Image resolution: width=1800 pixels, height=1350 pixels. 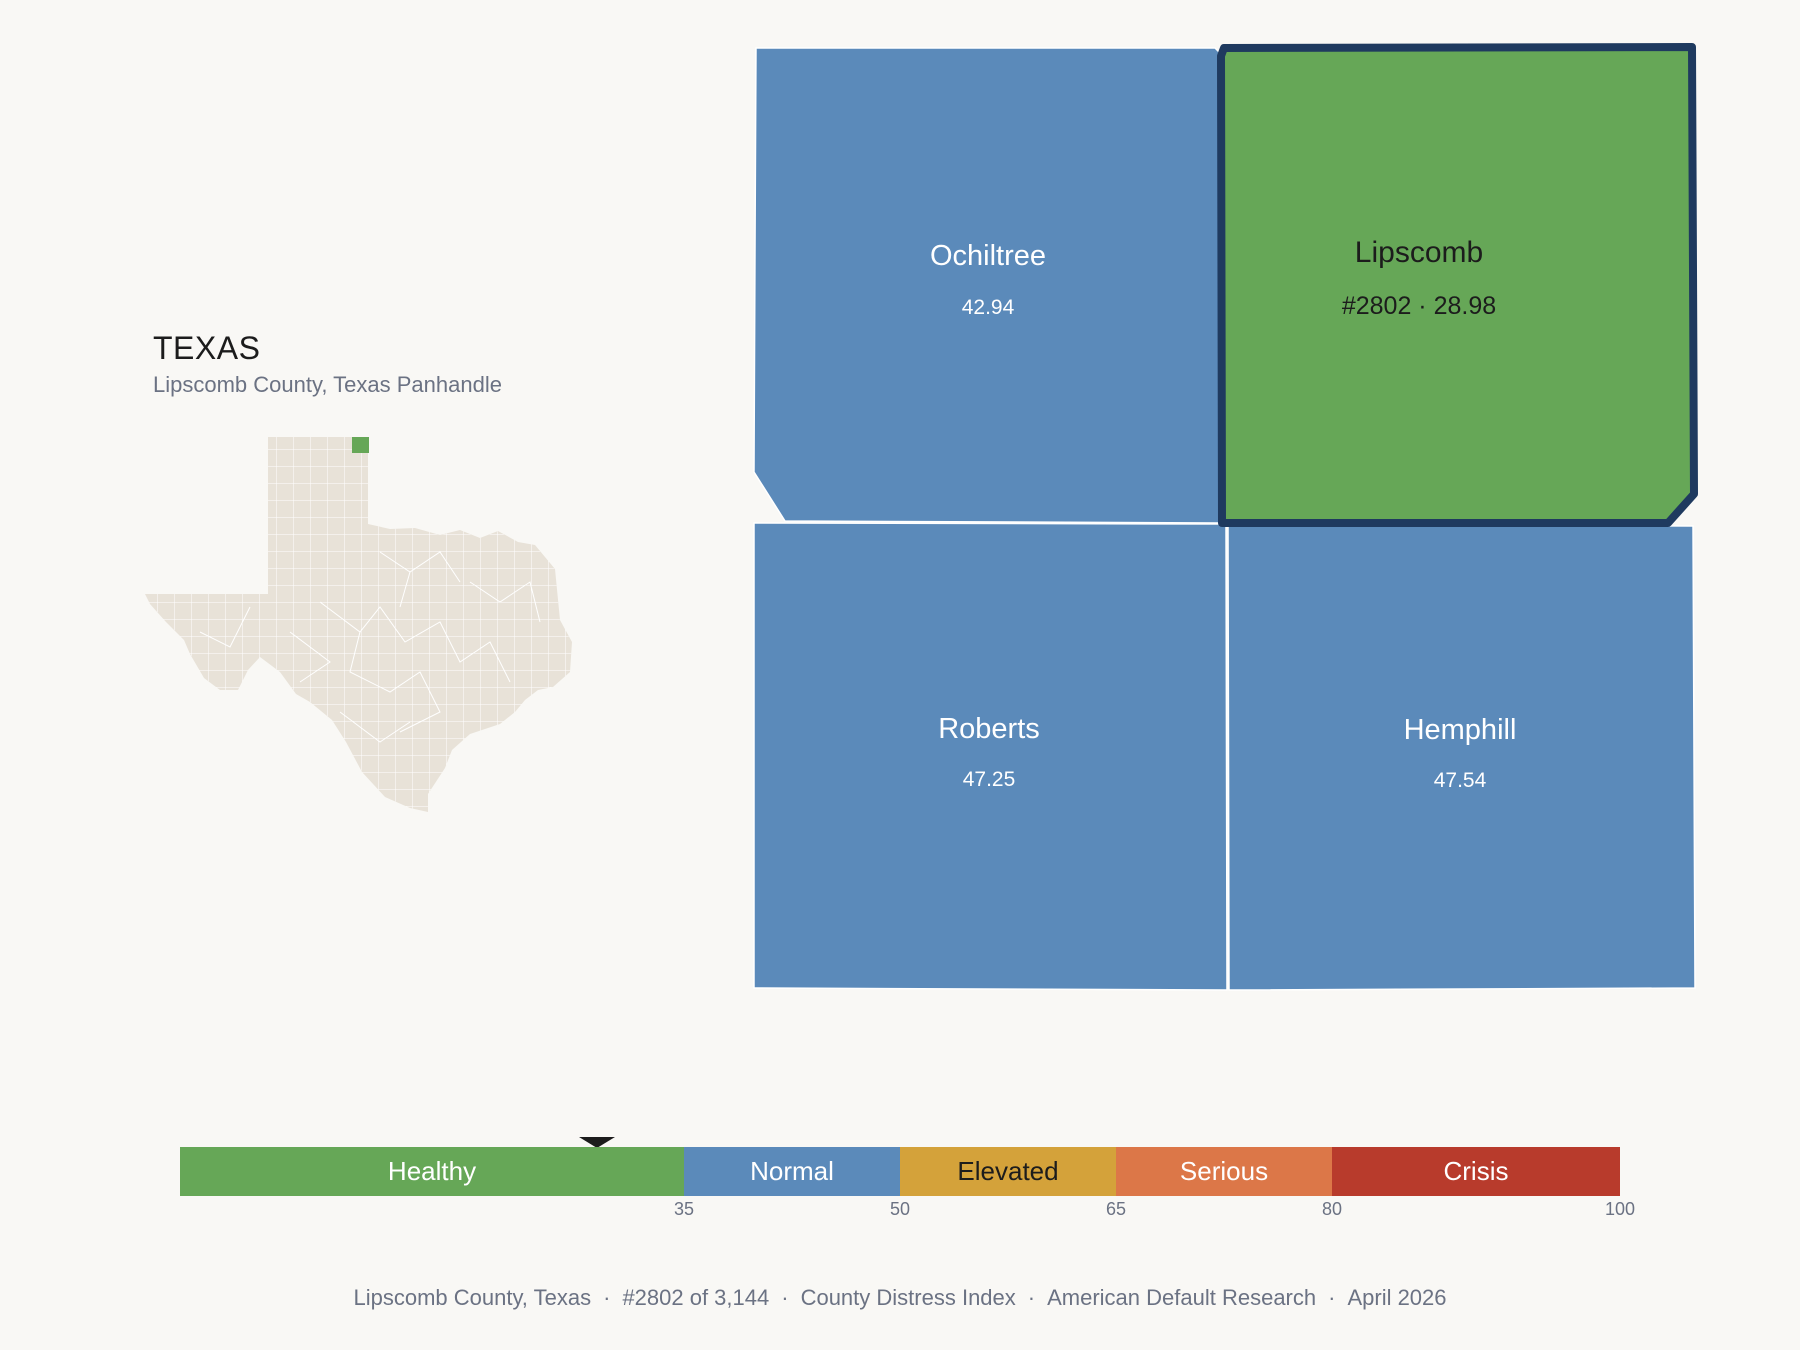 I want to click on county-roberts, so click(x=990, y=756).